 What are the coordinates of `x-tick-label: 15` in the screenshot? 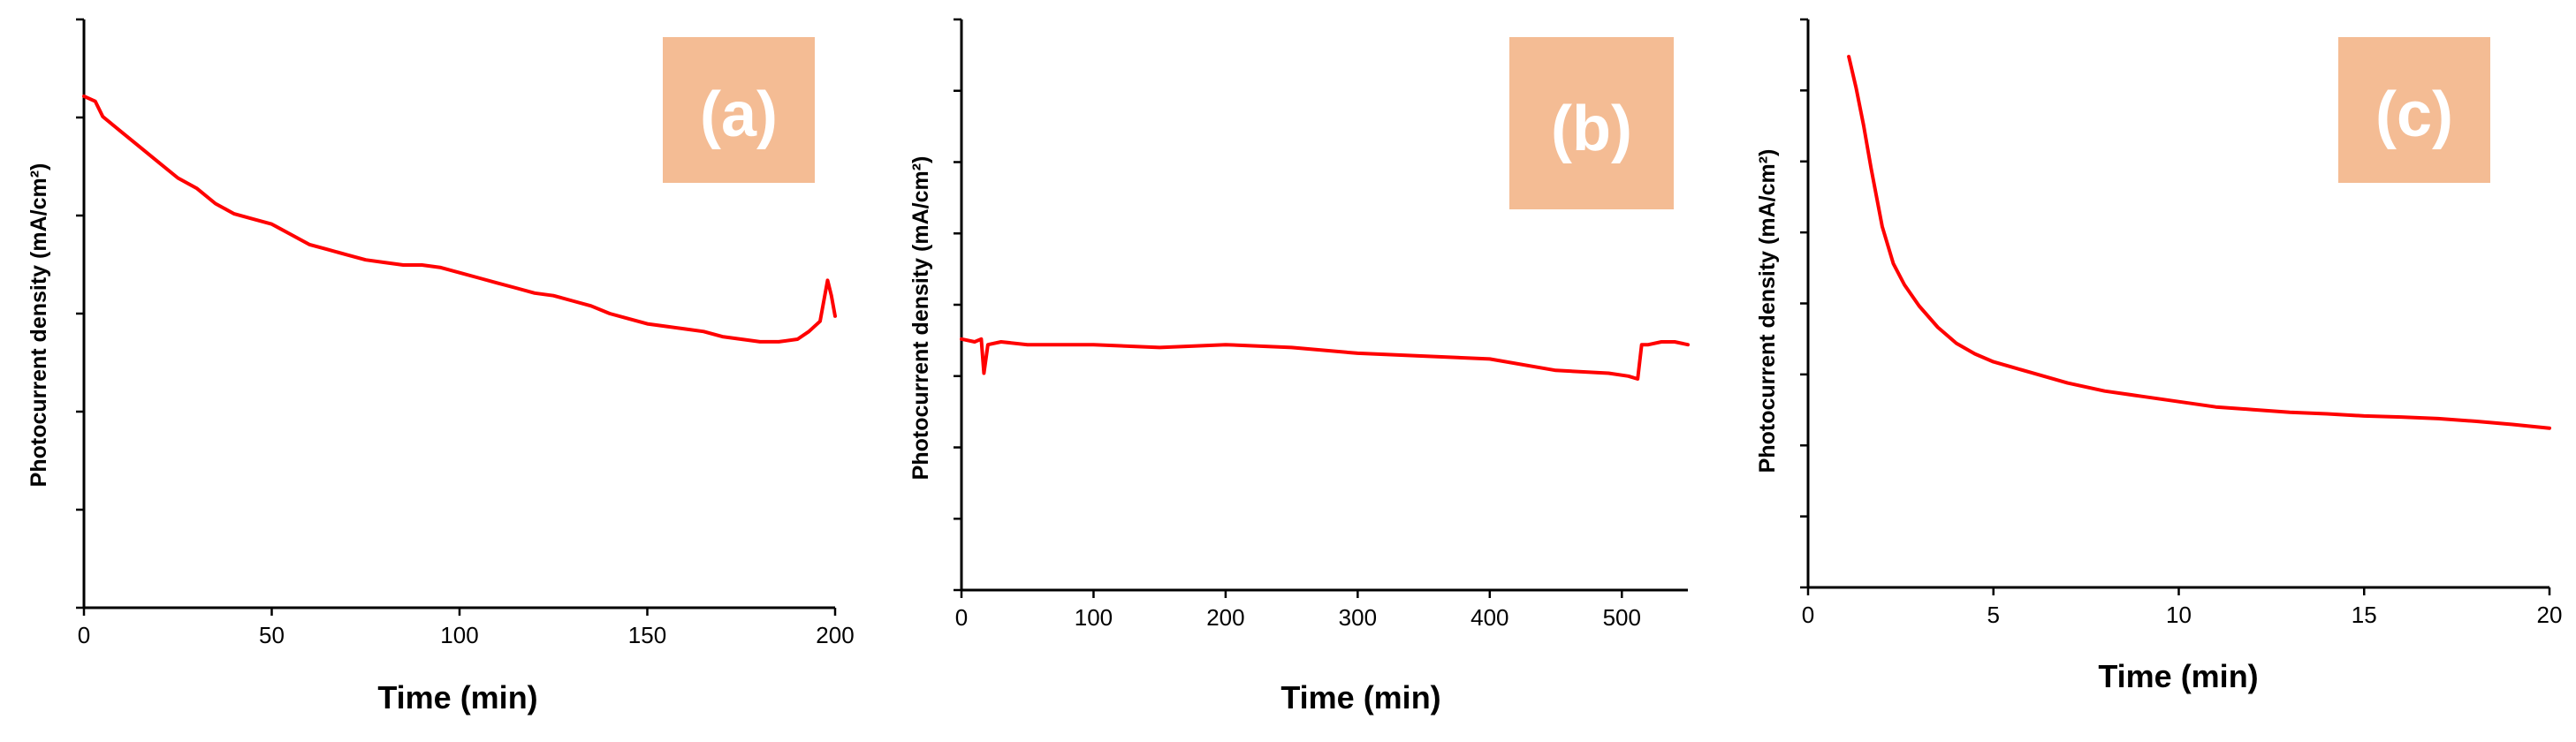 It's located at (2364, 615).